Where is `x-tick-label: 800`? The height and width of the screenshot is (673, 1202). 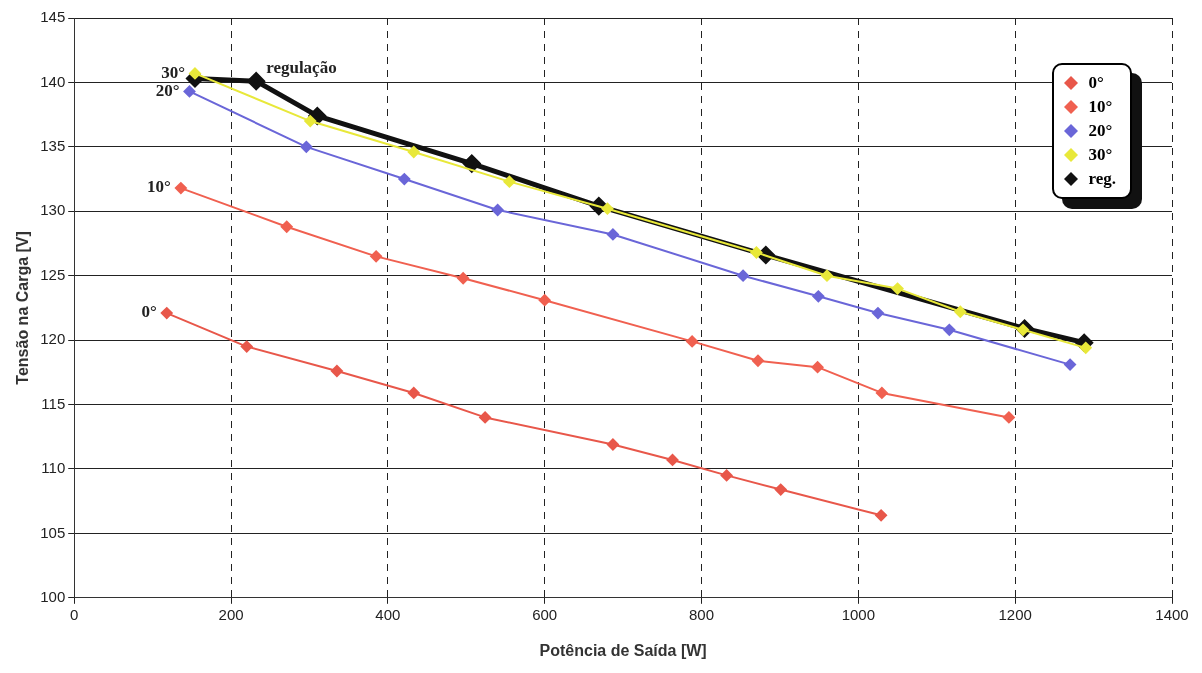
x-tick-label: 800 is located at coordinates (702, 614).